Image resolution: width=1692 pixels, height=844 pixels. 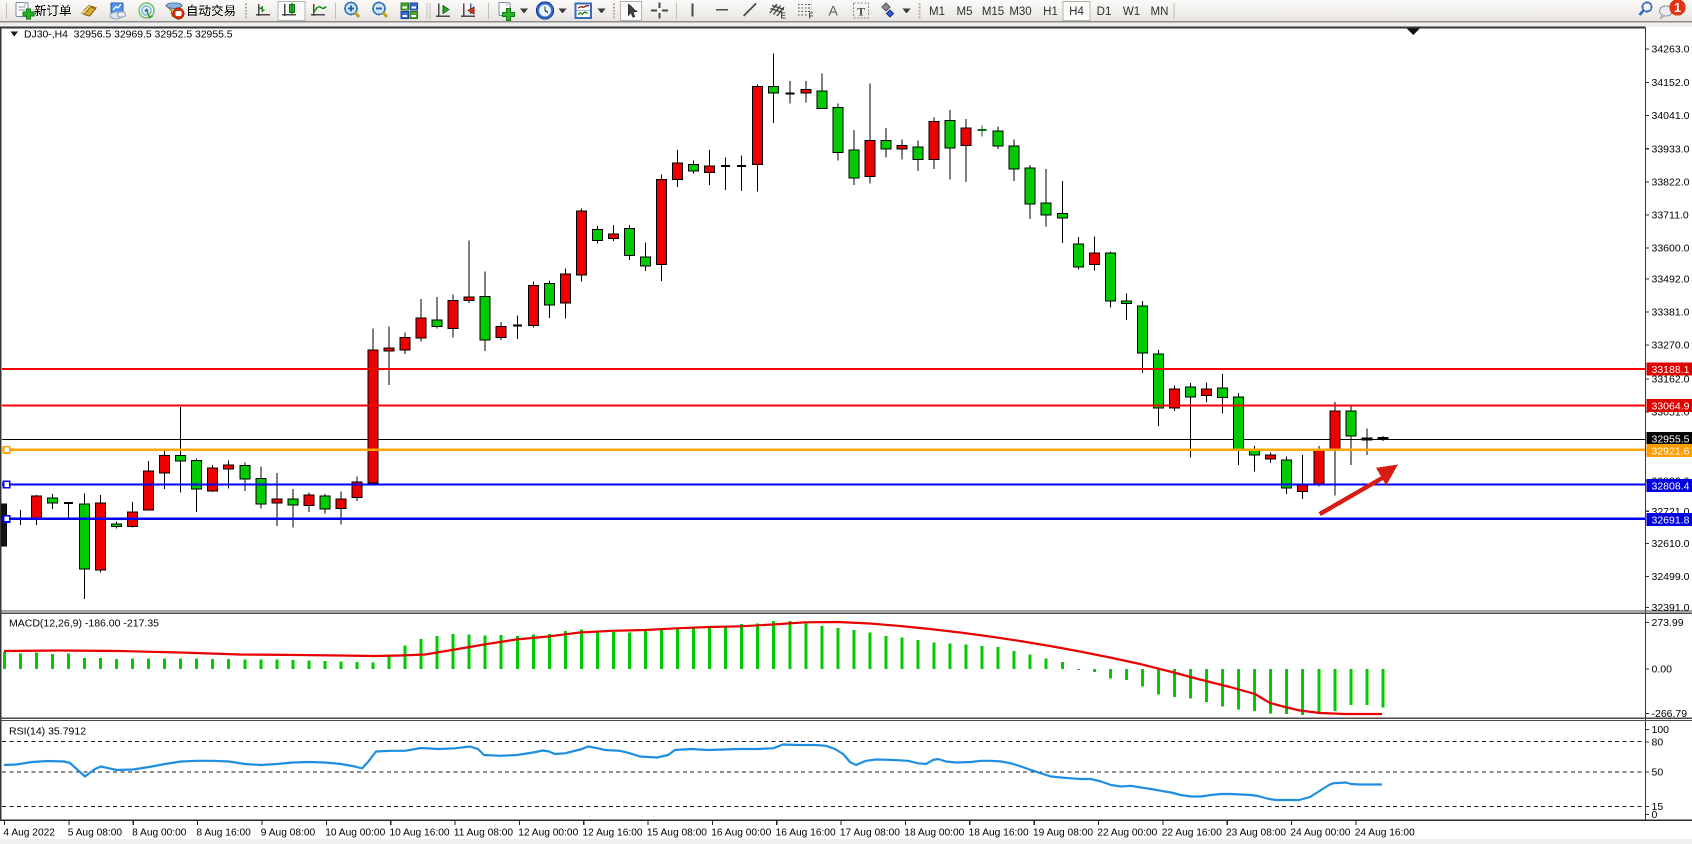 What do you see at coordinates (1671, 520) in the screenshot?
I see `svg-text: 32691.8` at bounding box center [1671, 520].